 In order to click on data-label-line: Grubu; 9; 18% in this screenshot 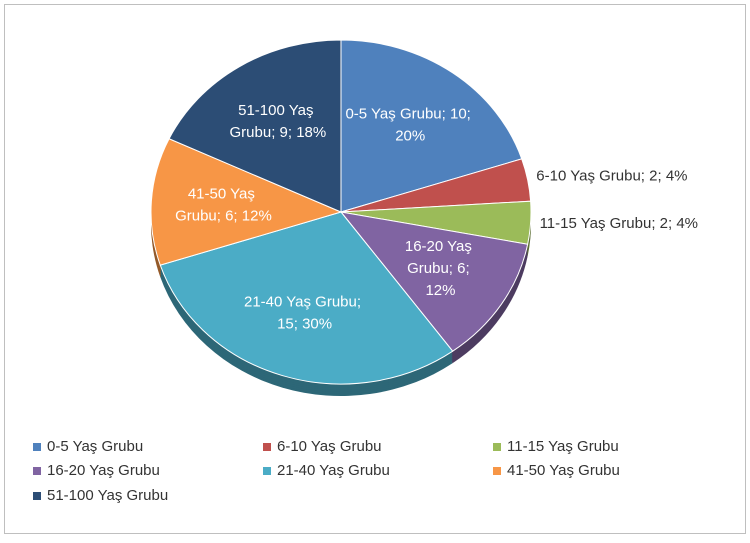, I will do `click(278, 132)`.